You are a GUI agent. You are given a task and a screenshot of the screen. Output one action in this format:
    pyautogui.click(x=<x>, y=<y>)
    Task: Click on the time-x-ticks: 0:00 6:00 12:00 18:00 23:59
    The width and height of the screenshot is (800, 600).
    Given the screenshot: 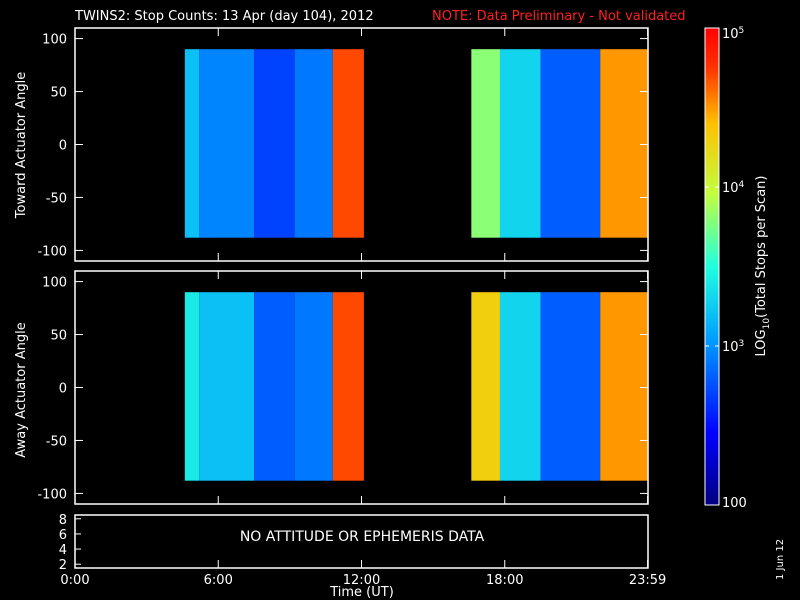 What is the action you would take?
    pyautogui.click(x=363, y=574)
    